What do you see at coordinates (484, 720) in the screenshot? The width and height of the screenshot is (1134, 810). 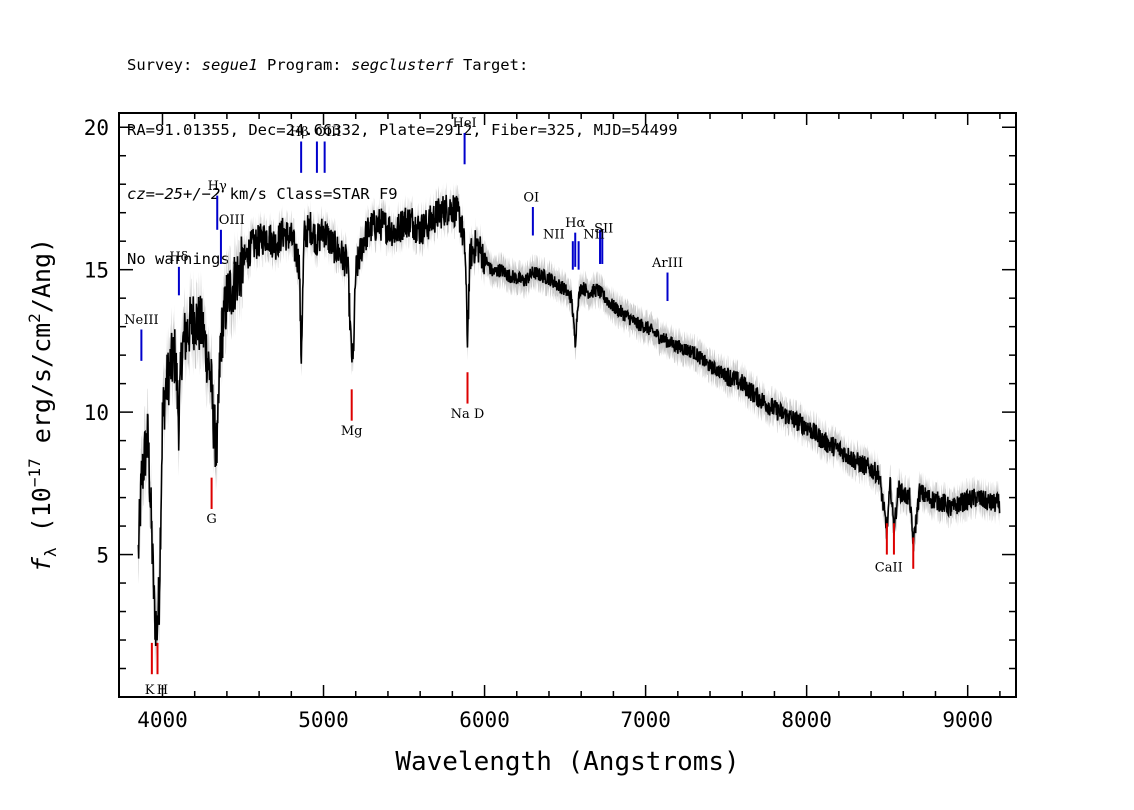 I see `x-tick-label: 6000` at bounding box center [484, 720].